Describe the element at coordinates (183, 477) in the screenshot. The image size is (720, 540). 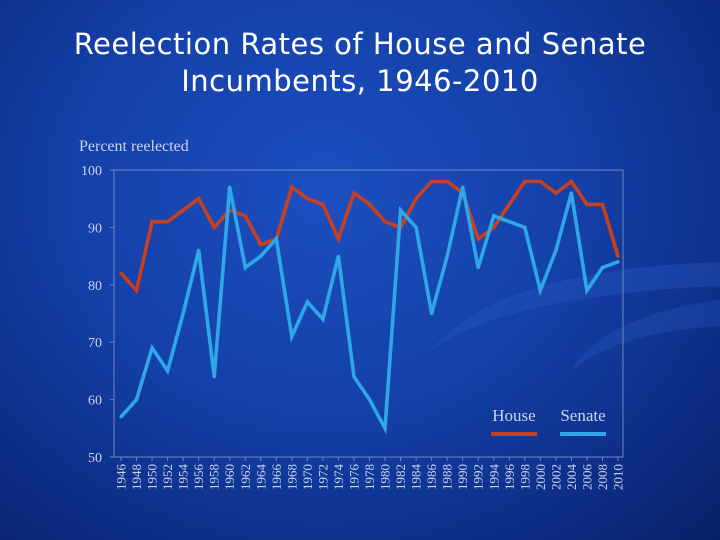
I see `x-tick-label: 1954` at that location.